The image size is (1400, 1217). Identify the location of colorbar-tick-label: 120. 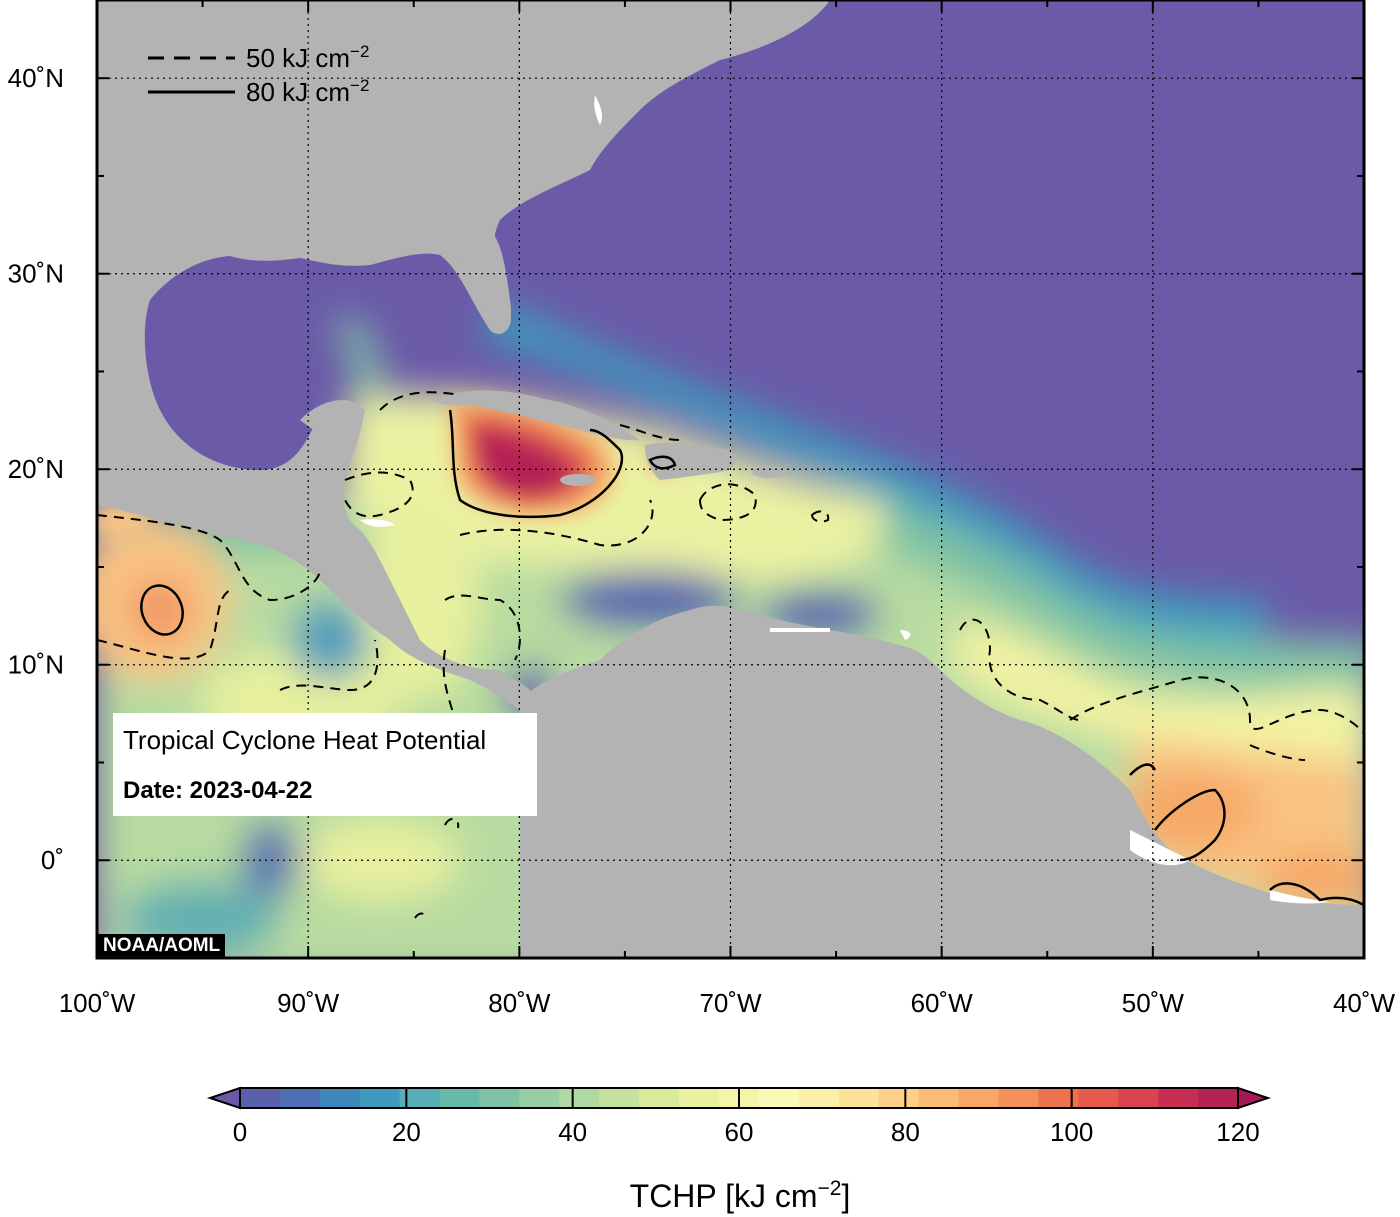
(1237, 1132).